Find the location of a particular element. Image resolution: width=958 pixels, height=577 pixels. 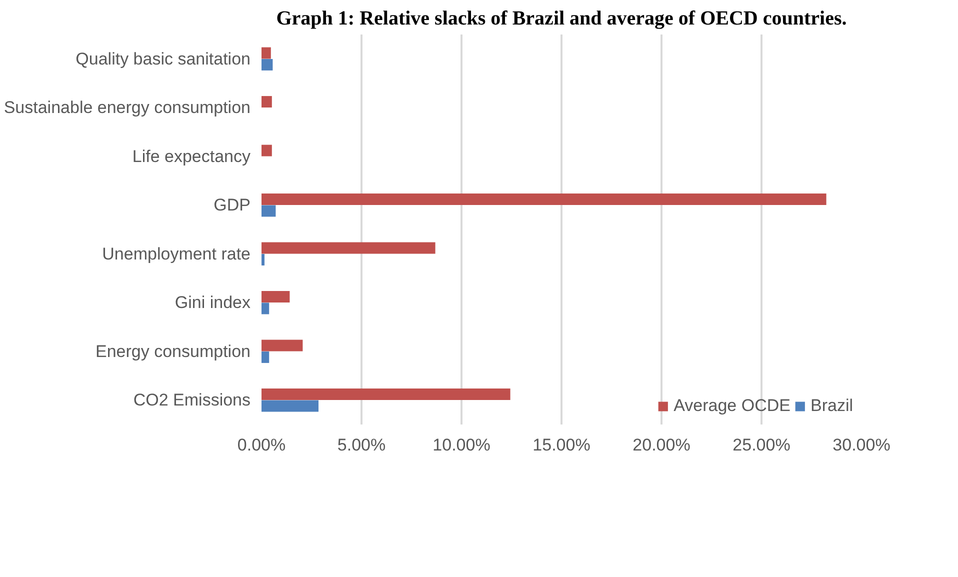

chart-title: Graph 1: Relative slacks of Brazil and average of OECD countries. is located at coordinates (561, 19).